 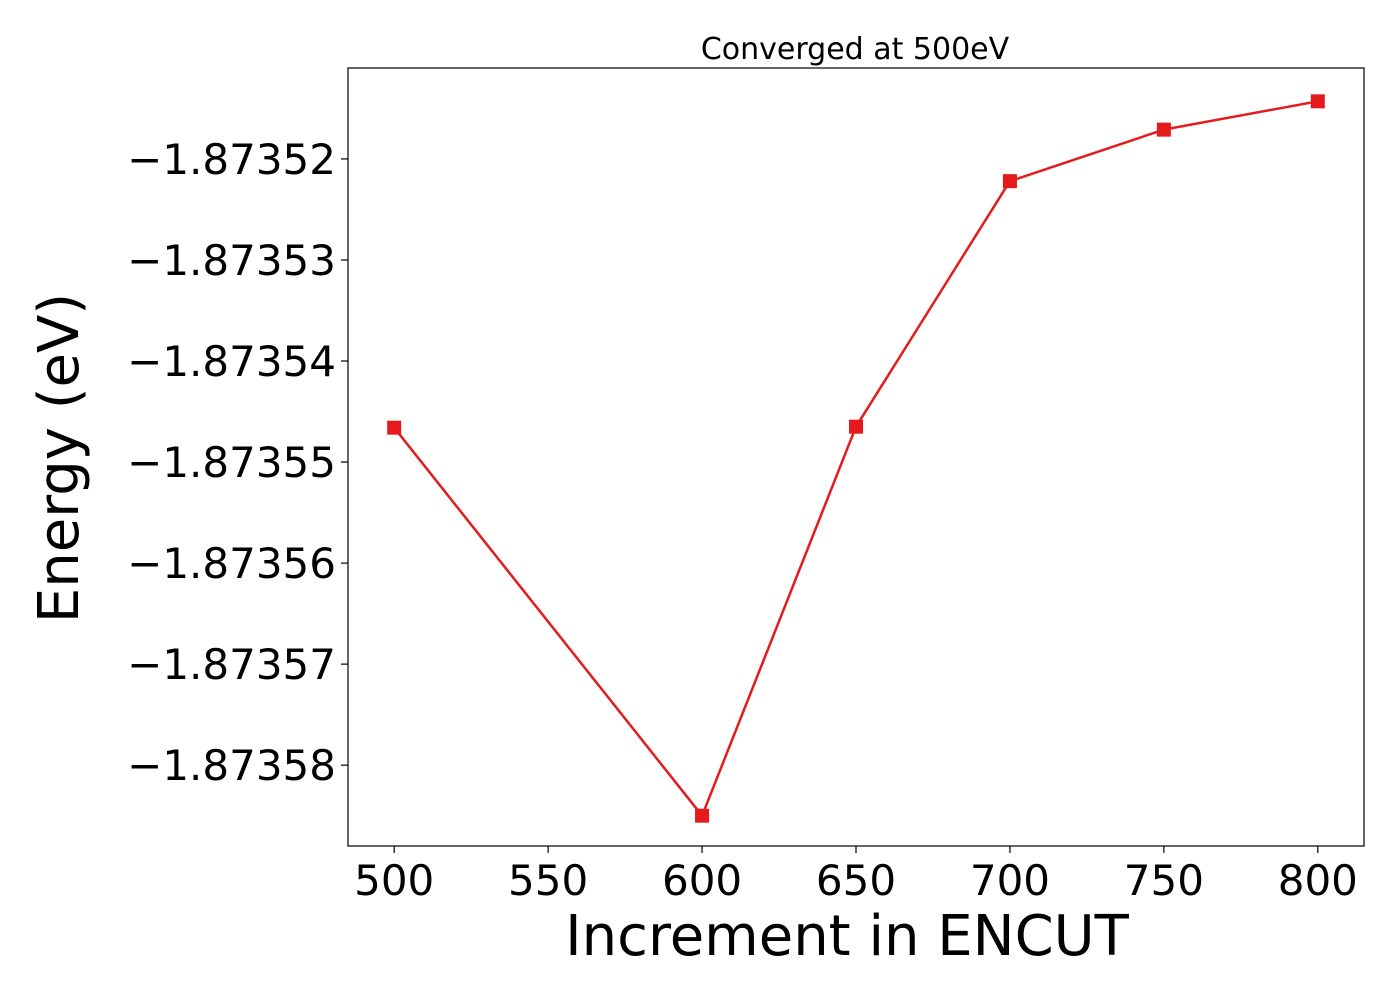 I want to click on x-axis-ticks: 500 550 600 650 700 750 800, so click(x=856, y=875).